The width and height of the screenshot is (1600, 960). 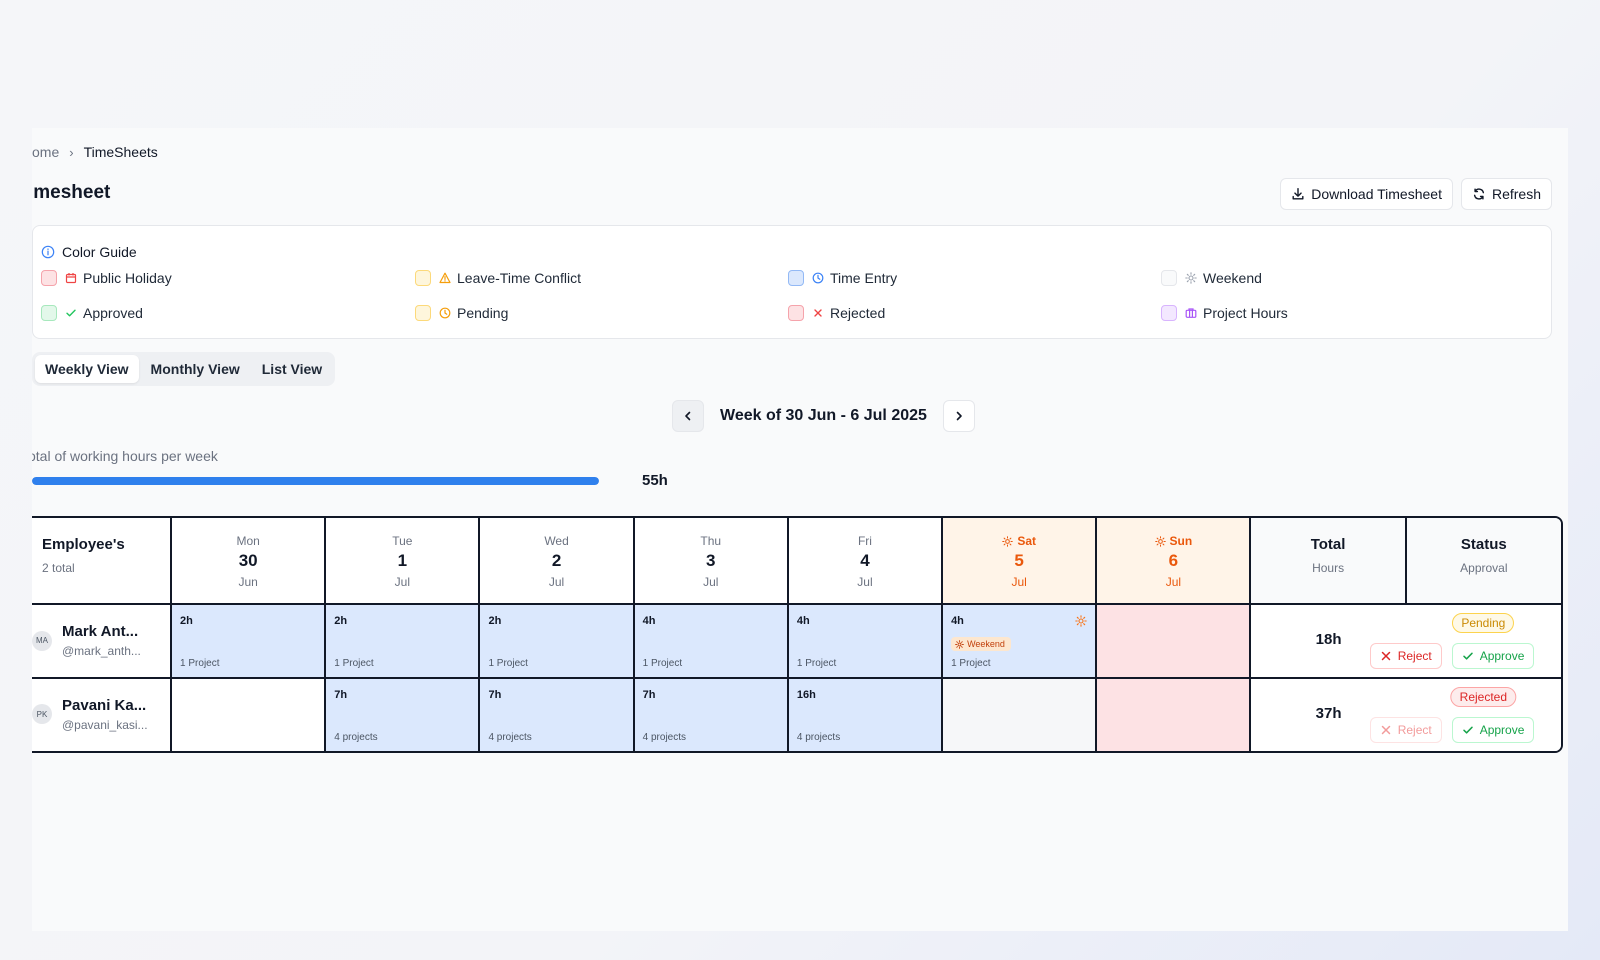 I want to click on guide-weekend: Weekend, so click(x=1211, y=278).